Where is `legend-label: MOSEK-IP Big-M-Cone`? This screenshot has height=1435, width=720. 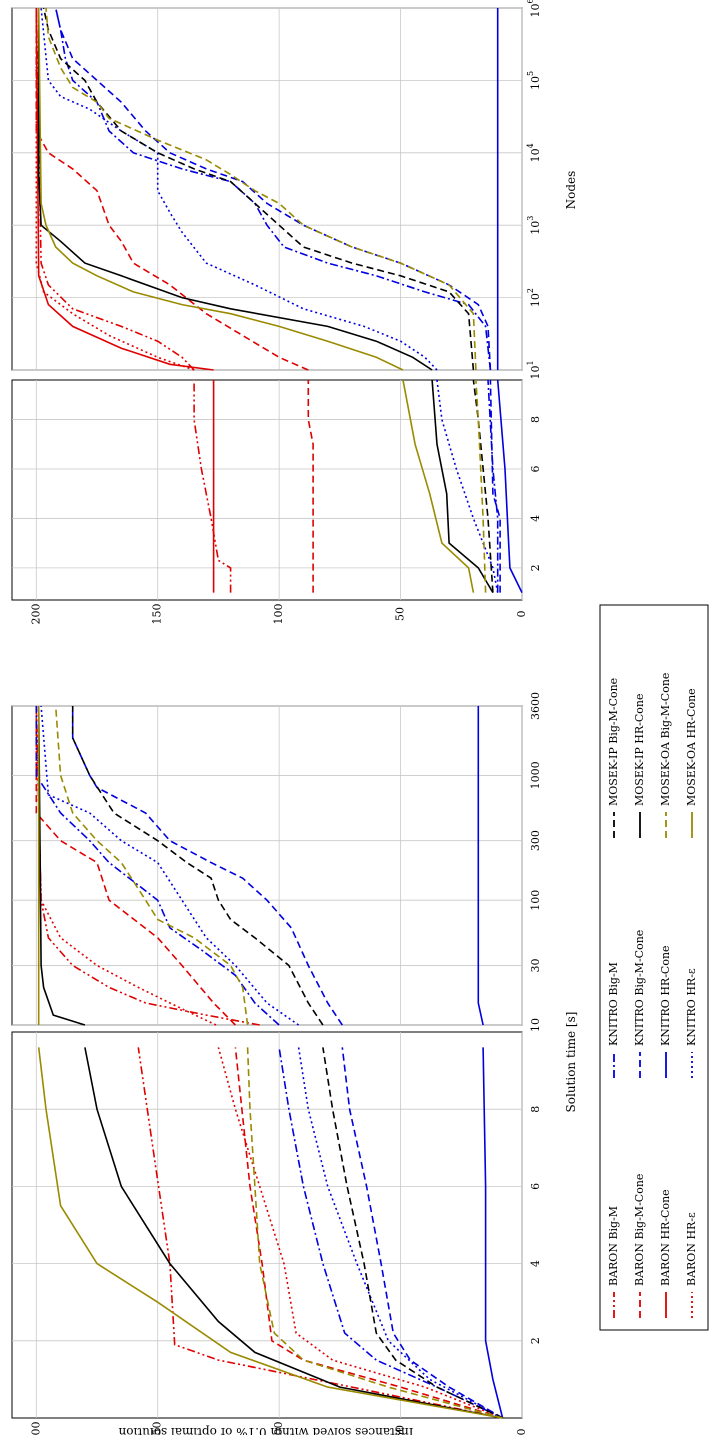
legend-label: MOSEK-IP Big-M-Cone is located at coordinates (613, 742).